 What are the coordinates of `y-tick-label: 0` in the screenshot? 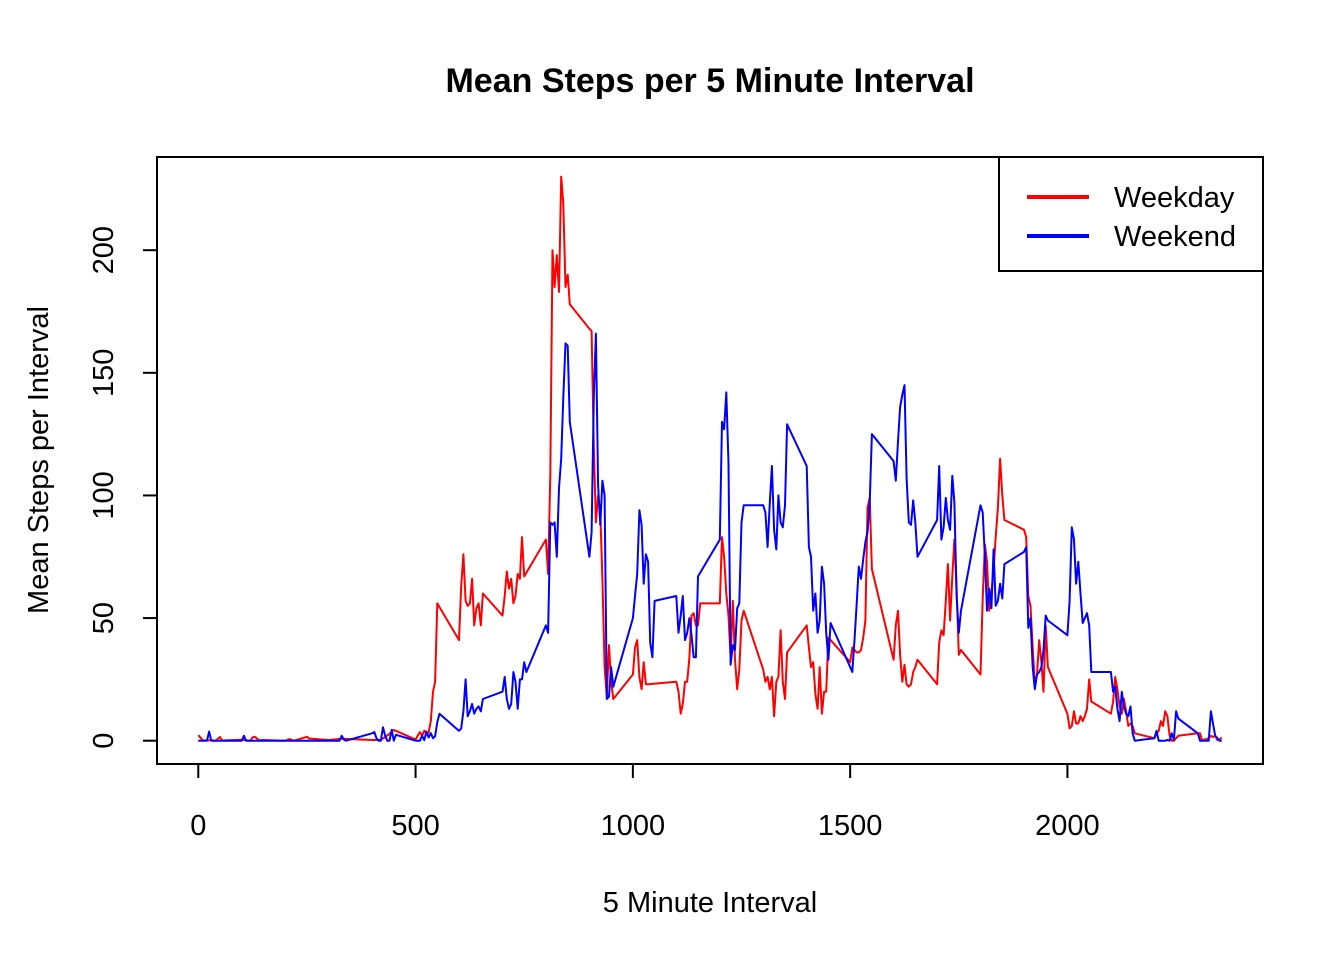 It's located at (104, 741).